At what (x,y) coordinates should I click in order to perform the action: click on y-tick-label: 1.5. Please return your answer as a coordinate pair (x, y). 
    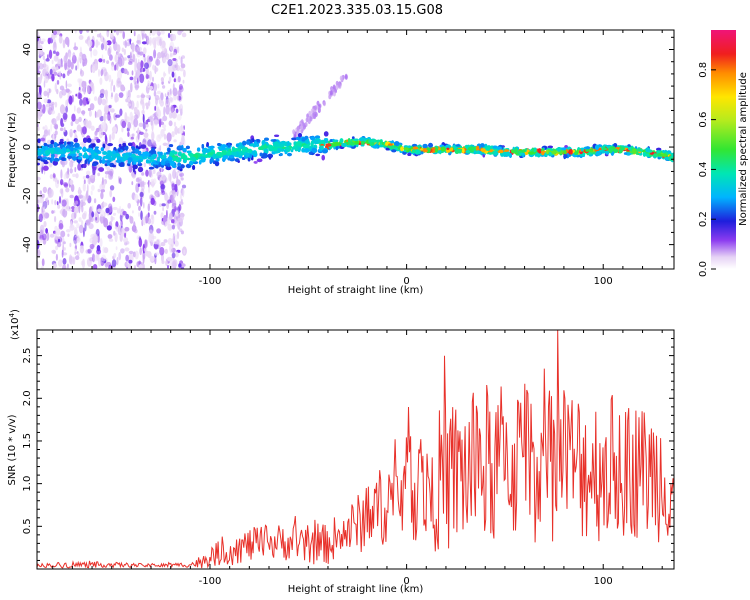
    Looking at the image, I should click on (27, 441).